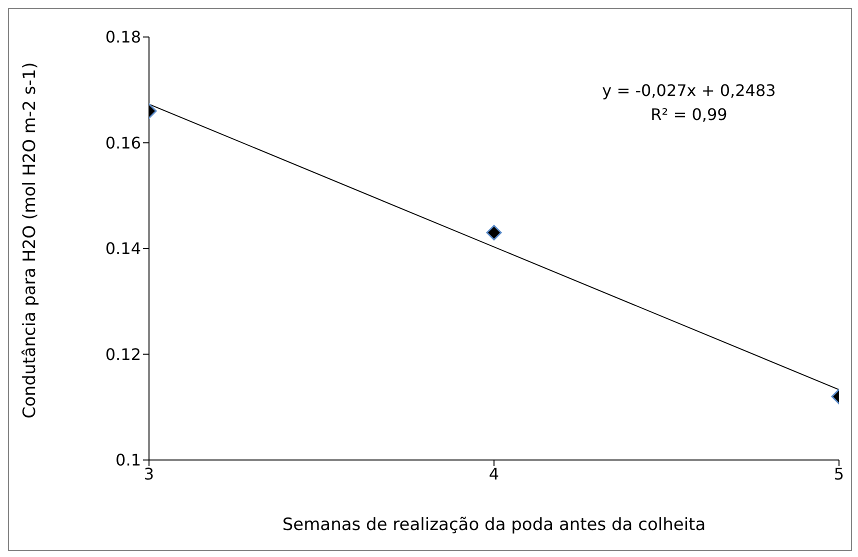  I want to click on y-tick-label: 0.12, so click(123, 354).